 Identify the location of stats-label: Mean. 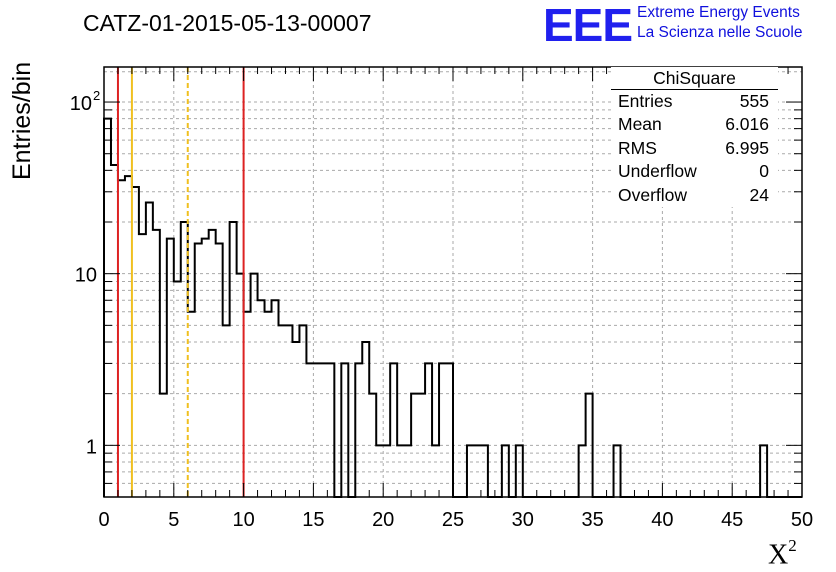
(640, 124).